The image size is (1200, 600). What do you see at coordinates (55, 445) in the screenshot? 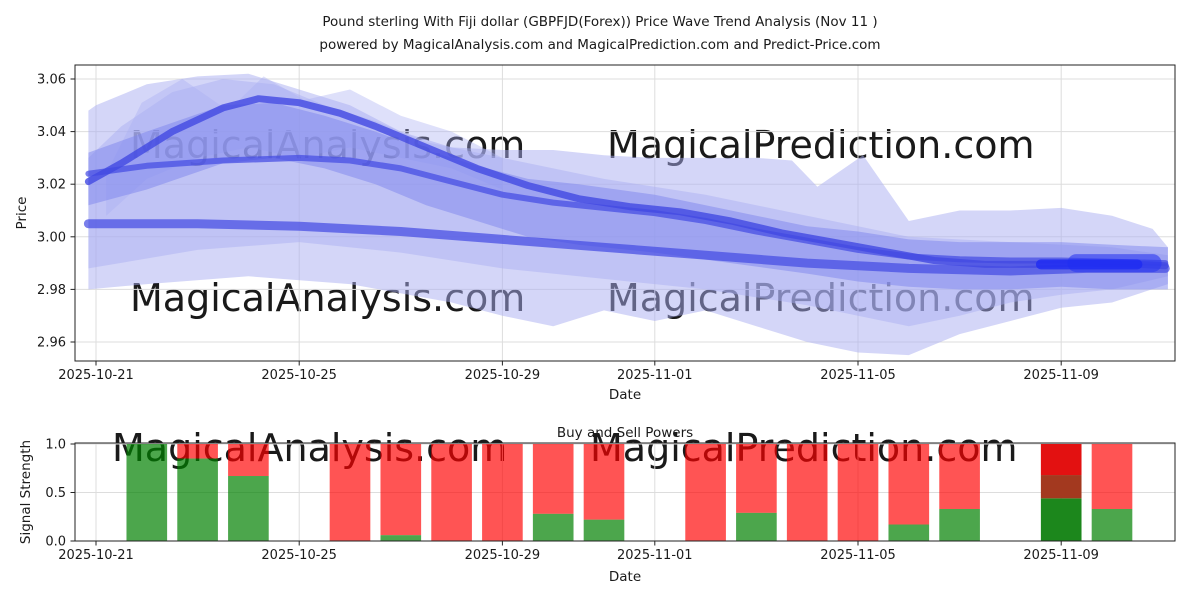
I see `power-y-tick-label: 1.0` at bounding box center [55, 445].